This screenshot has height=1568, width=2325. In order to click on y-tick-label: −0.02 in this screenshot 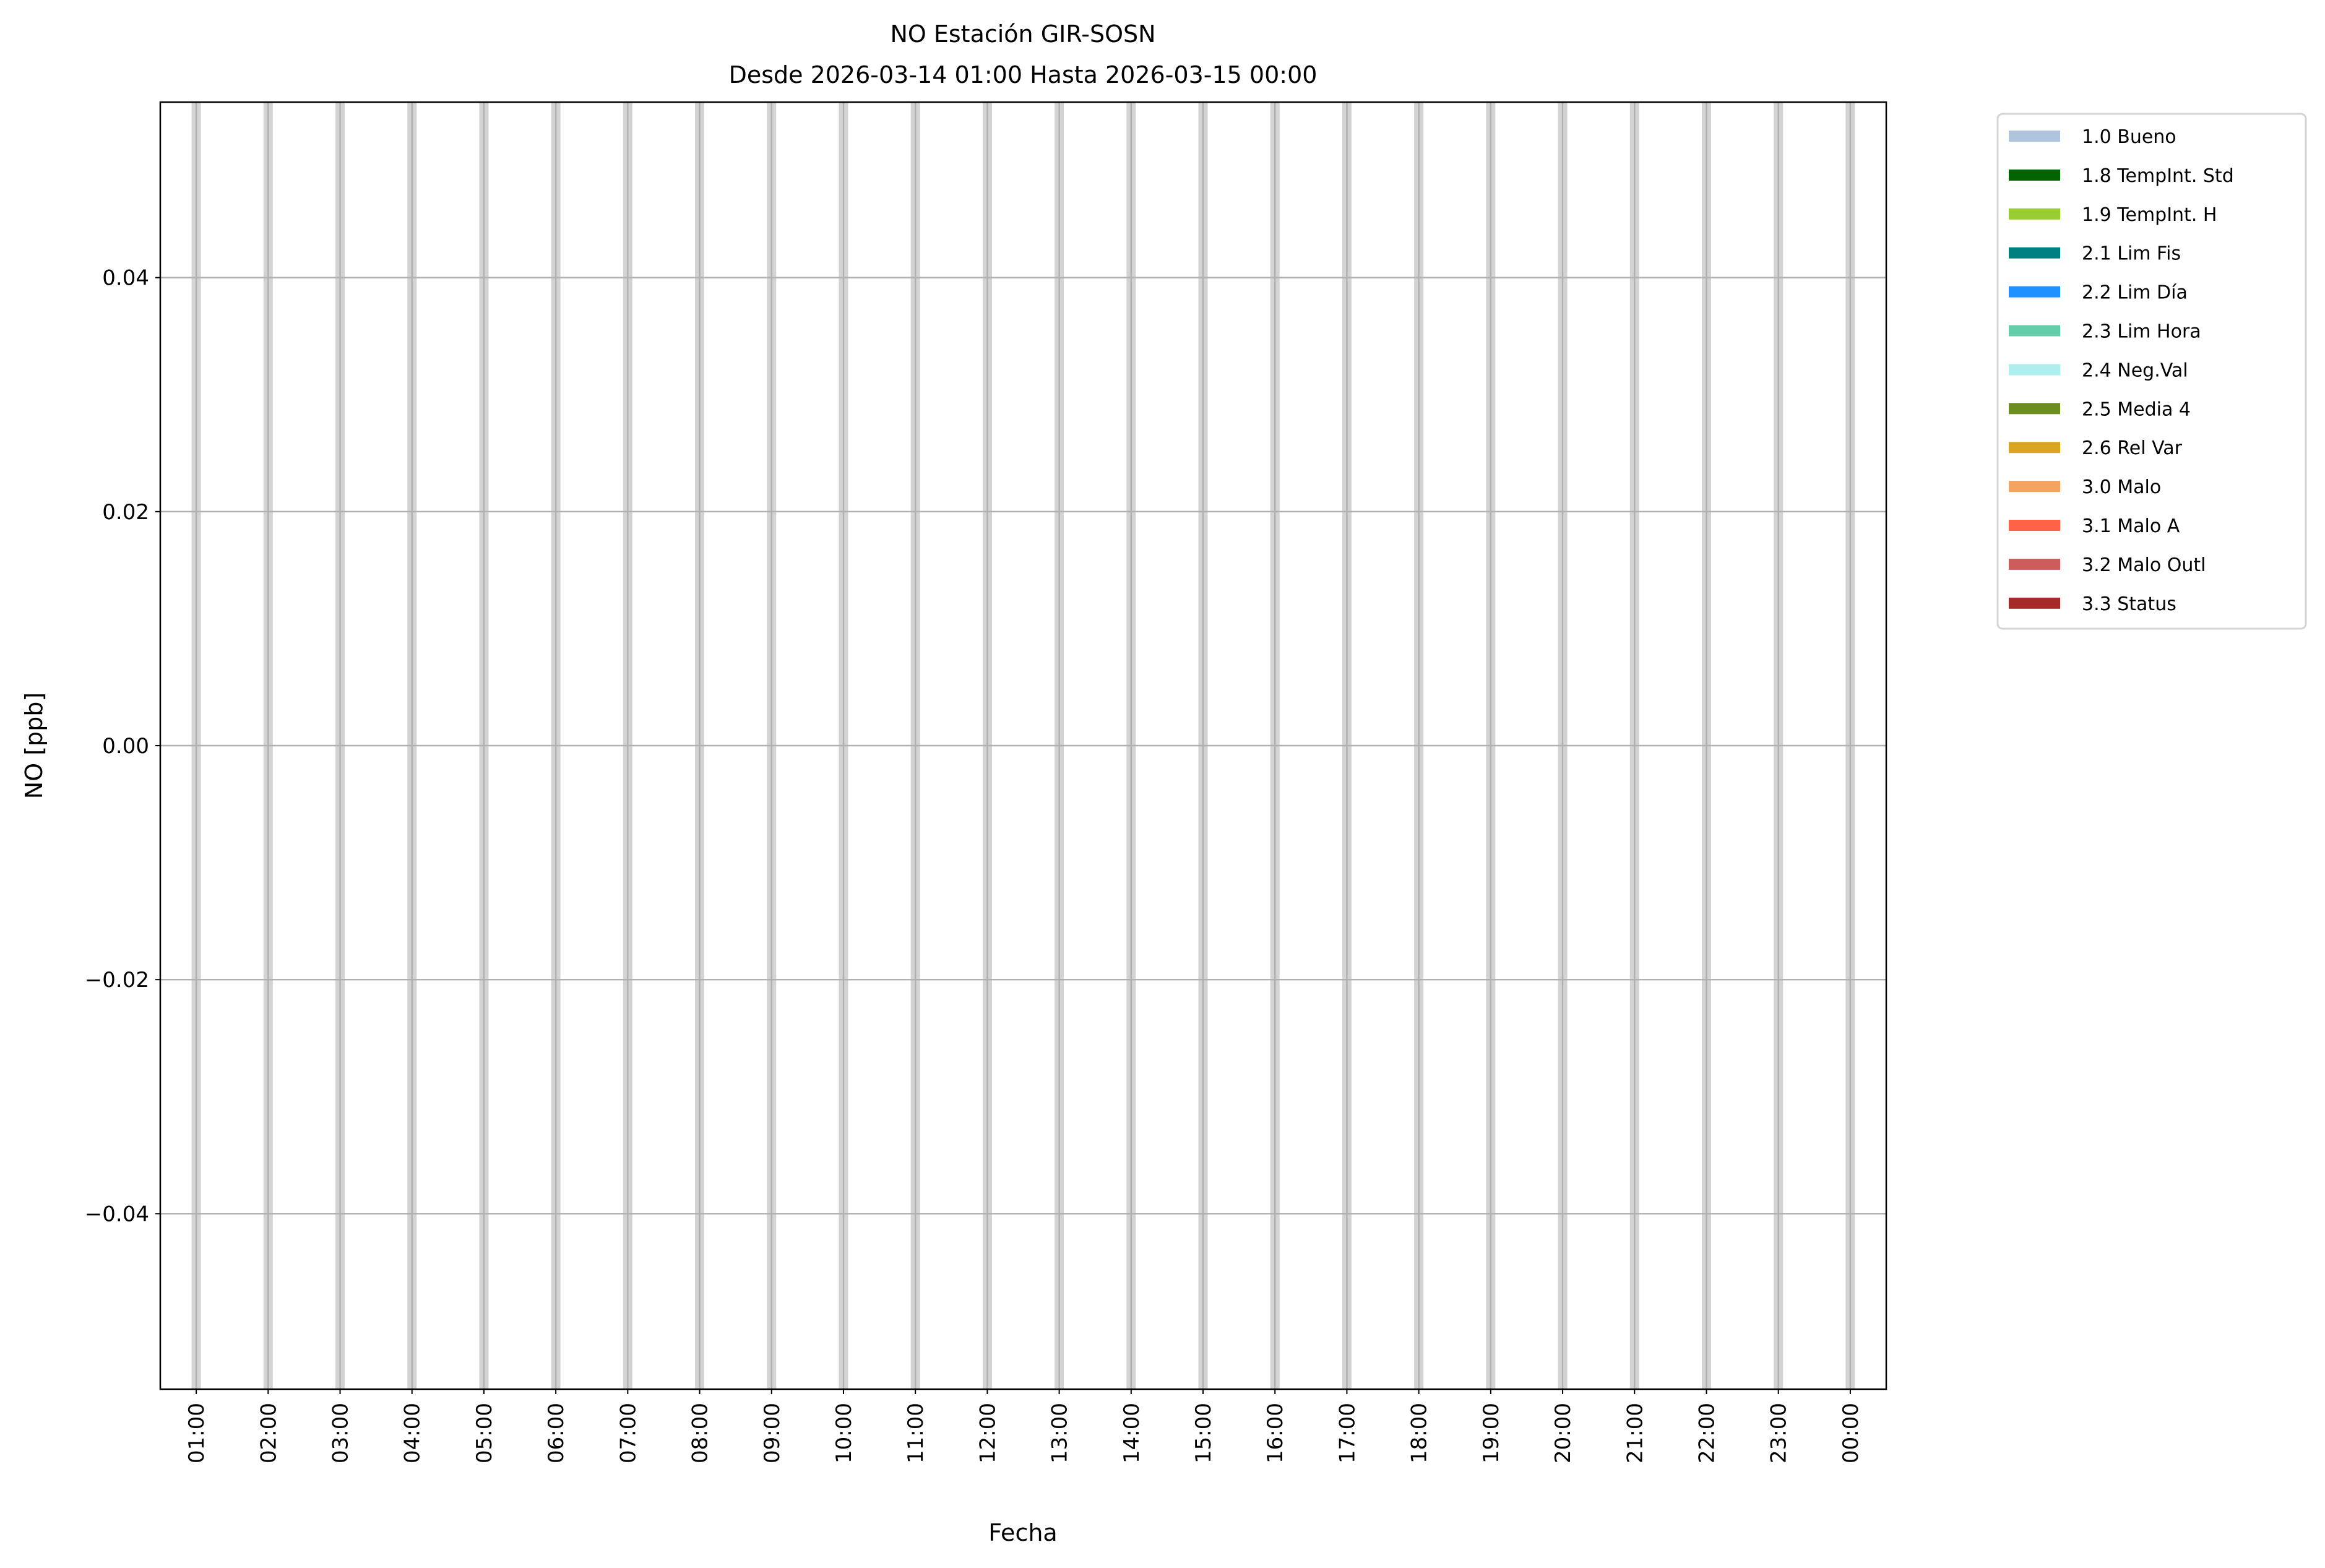, I will do `click(117, 980)`.